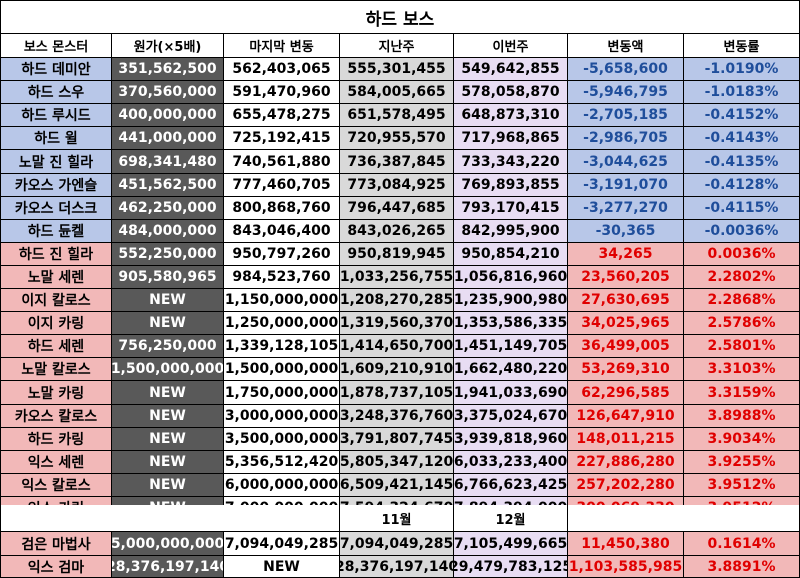  What do you see at coordinates (511, 485) in the screenshot?
I see `this-week-cell: 6,766,623,425` at bounding box center [511, 485].